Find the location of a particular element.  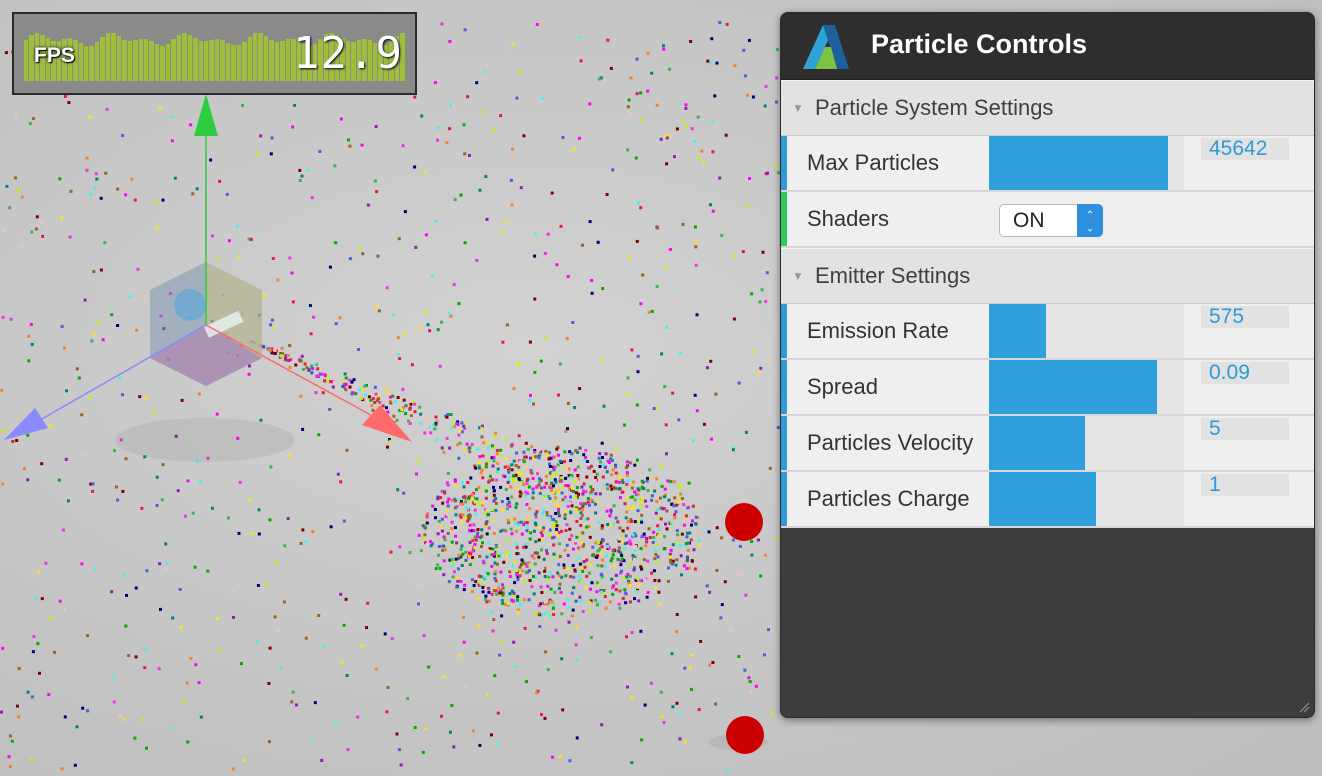

particles-charge-input is located at coordinates (1245, 485).